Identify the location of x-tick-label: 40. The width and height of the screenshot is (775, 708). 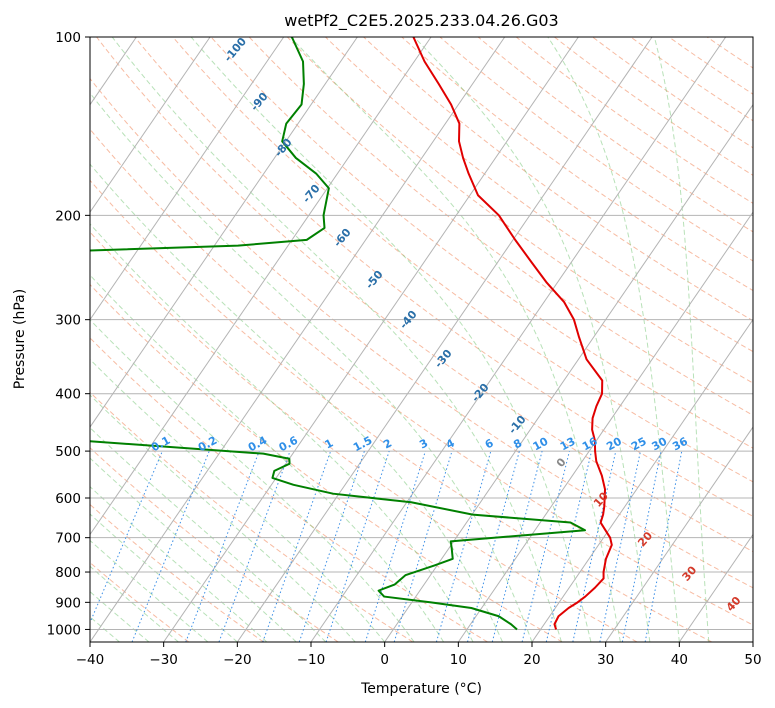
(679, 660).